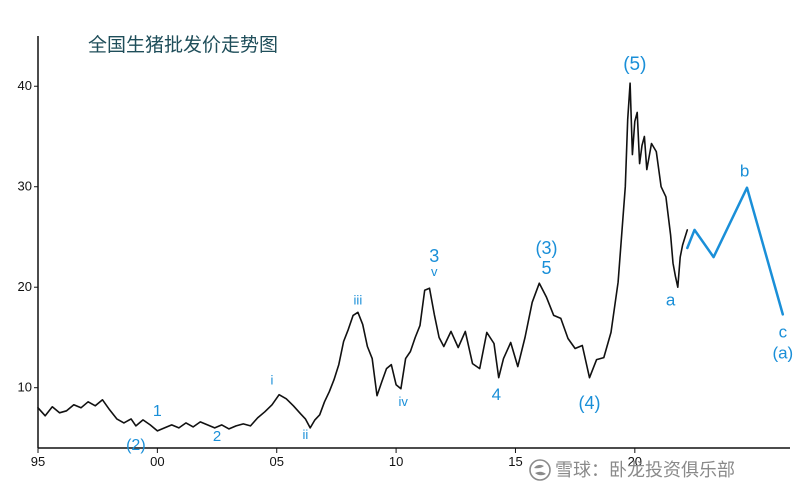  Describe the element at coordinates (396, 461) in the screenshot. I see `x-tick-label: 10` at that location.